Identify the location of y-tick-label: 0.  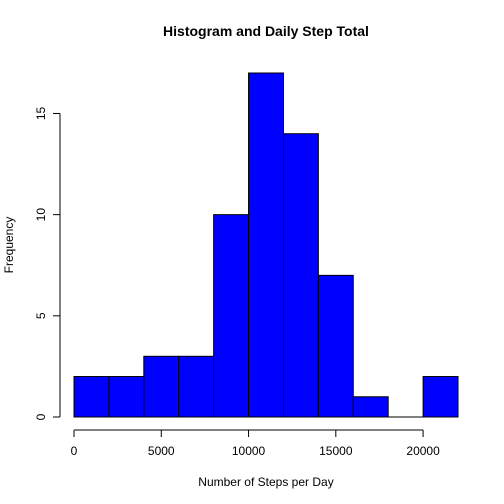
(41, 416).